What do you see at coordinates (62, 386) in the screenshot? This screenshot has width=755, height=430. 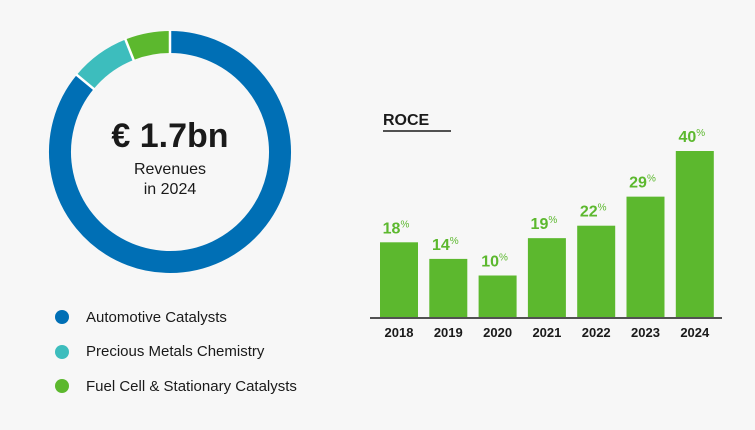 I see `legend-dot-fuel-cell-stationary-catalysts` at bounding box center [62, 386].